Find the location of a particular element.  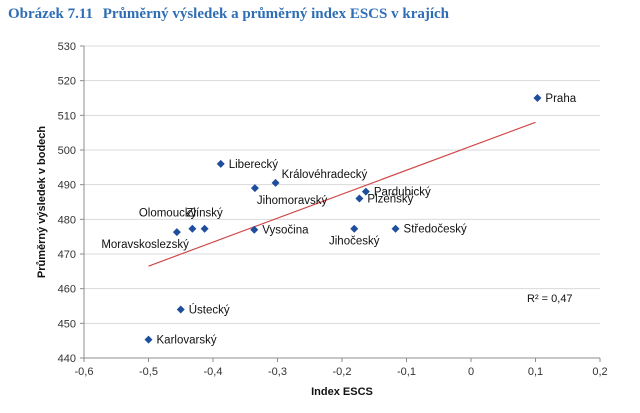

x-tick-labels: -0,6 -0,5 -0,4 -0,3 -0,2 -0,1 0 0,1 0,2 is located at coordinates (341, 372).